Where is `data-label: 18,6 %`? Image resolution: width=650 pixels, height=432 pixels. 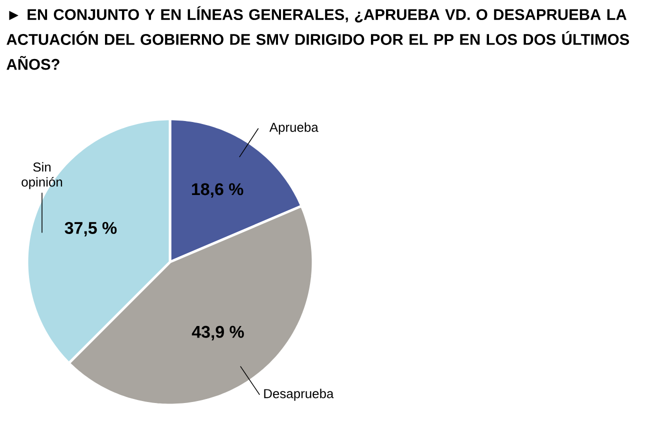
data-label: 18,6 % is located at coordinates (218, 190).